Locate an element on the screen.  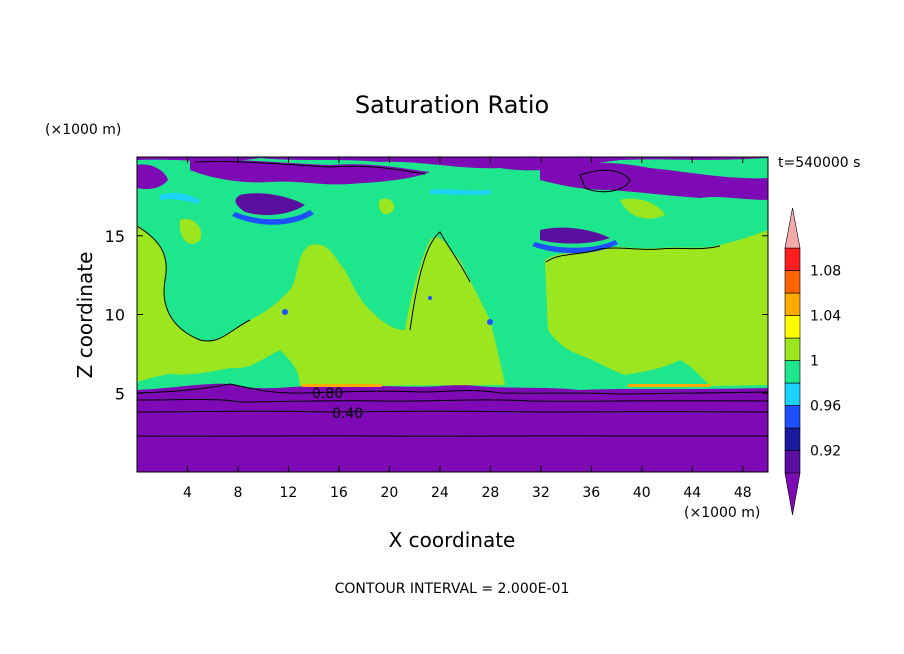
plume-mid-patch is located at coordinates (327, 337).